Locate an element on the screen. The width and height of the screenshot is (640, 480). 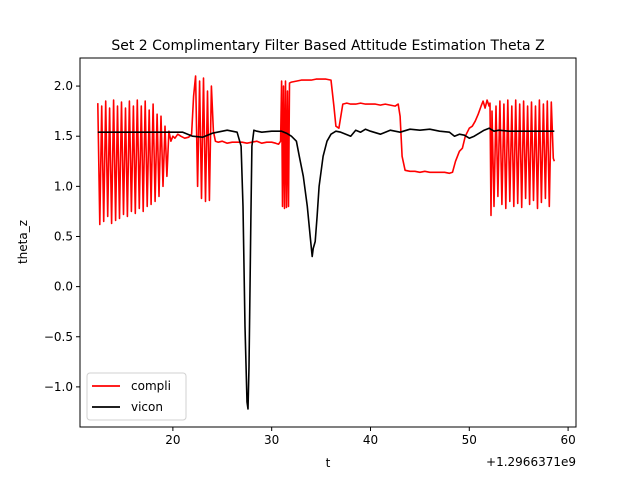
x-axis: 20 30 40 50 60 is located at coordinates (370, 437).